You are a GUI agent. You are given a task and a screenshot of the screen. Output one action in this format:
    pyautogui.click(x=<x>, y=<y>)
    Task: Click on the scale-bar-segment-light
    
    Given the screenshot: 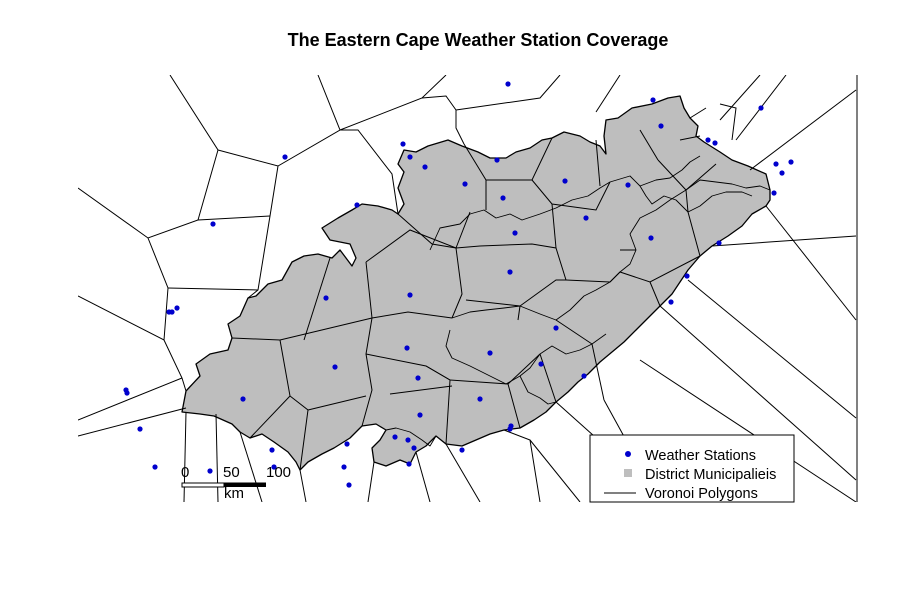 What is the action you would take?
    pyautogui.click(x=203, y=485)
    